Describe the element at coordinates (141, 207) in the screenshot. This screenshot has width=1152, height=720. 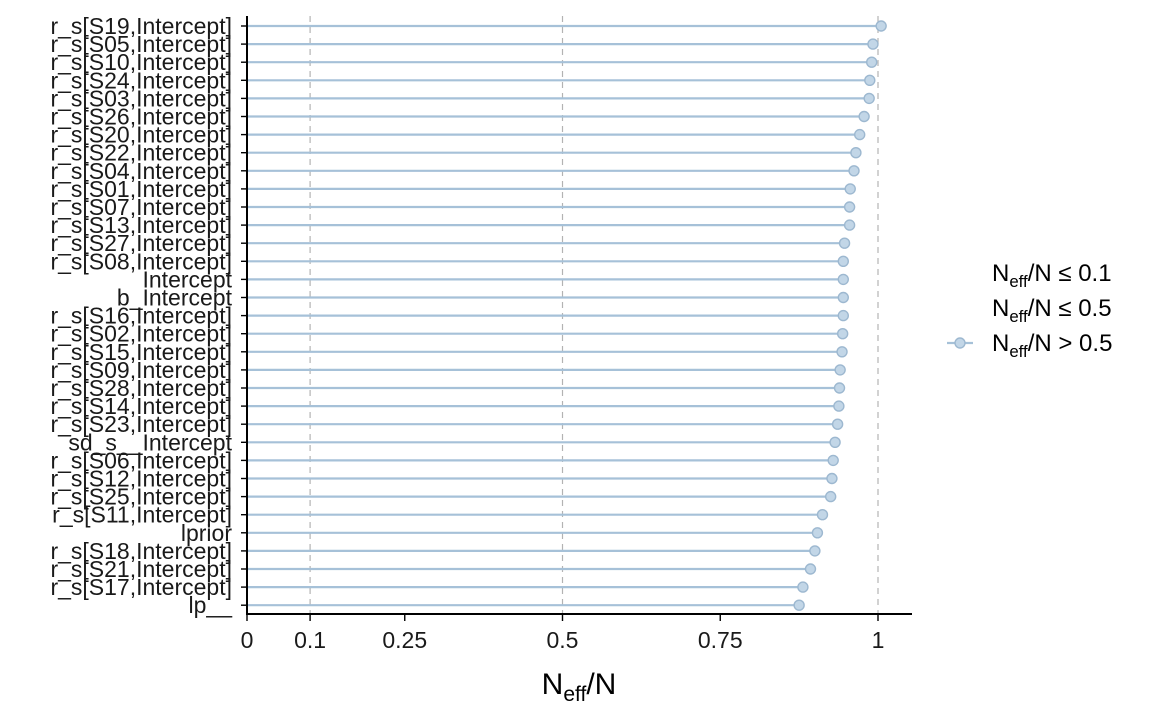
I see `y-tick-label: r_s[S07,Intercept]` at that location.